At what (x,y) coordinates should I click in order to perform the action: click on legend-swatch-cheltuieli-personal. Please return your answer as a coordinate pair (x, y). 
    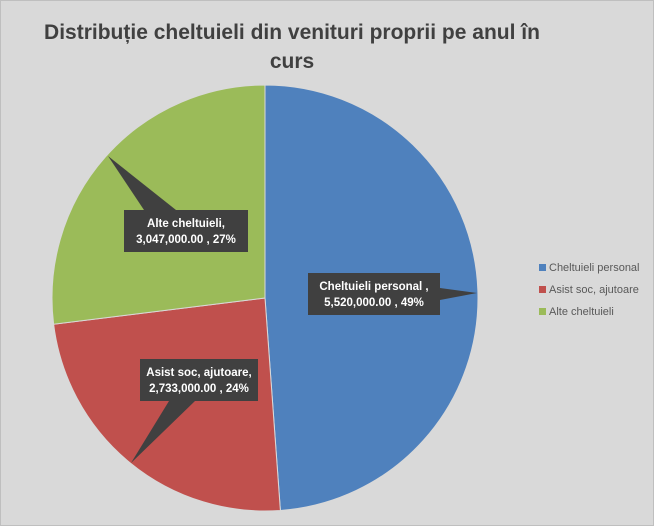
    Looking at the image, I should click on (542, 267).